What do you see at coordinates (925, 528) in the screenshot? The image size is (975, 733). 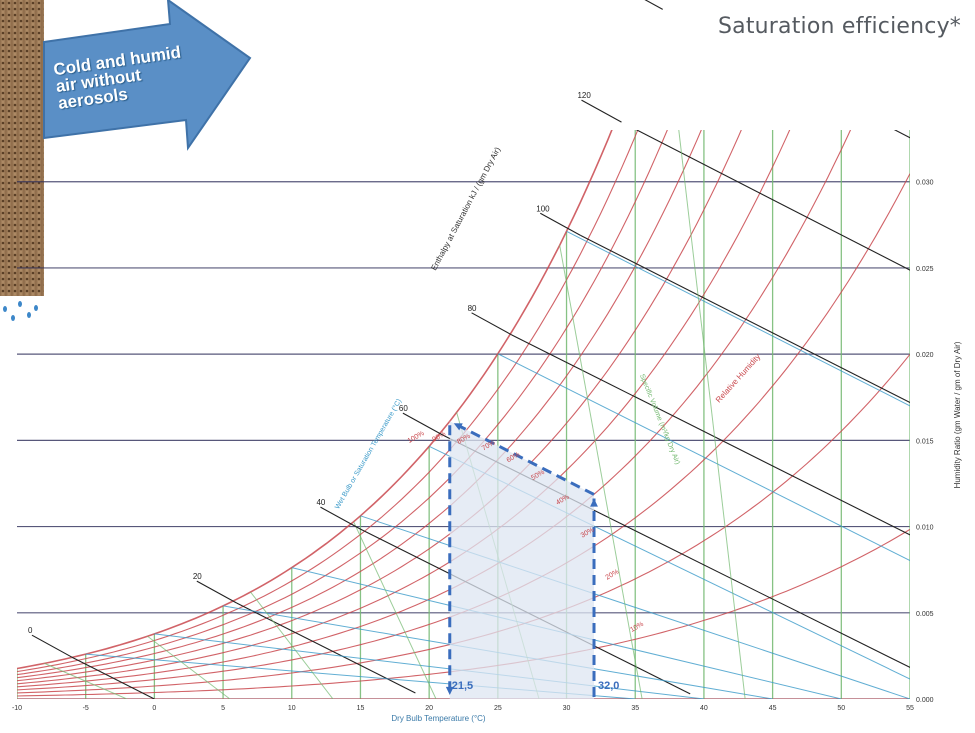 I see `y-tick-label: 0.010` at bounding box center [925, 528].